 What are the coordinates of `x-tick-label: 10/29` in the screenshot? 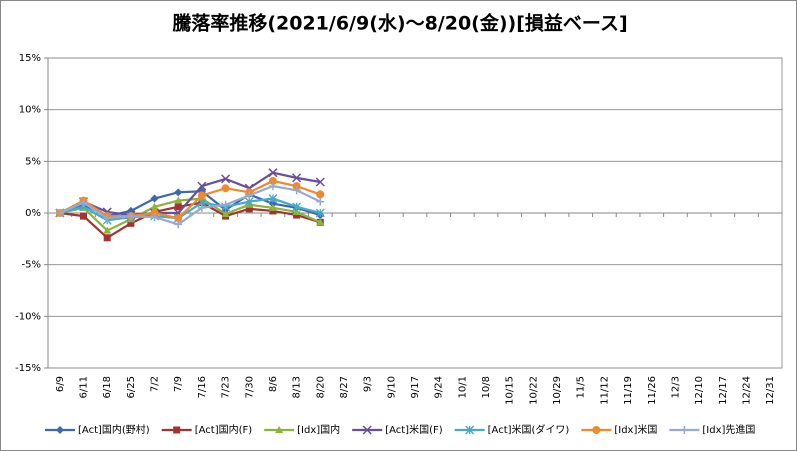 It's located at (557, 390).